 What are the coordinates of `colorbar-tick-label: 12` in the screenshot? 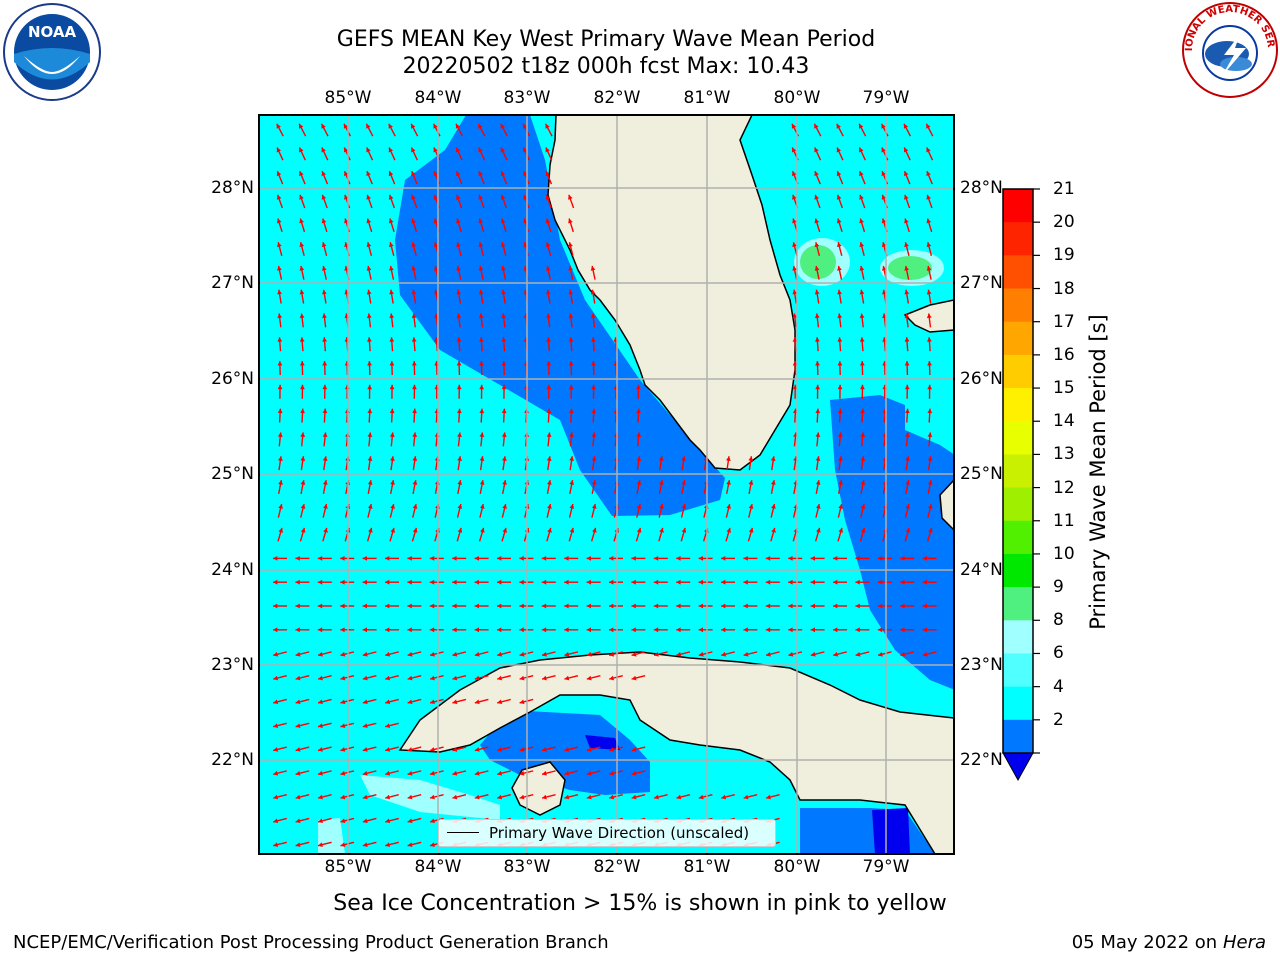 It's located at (1064, 488).